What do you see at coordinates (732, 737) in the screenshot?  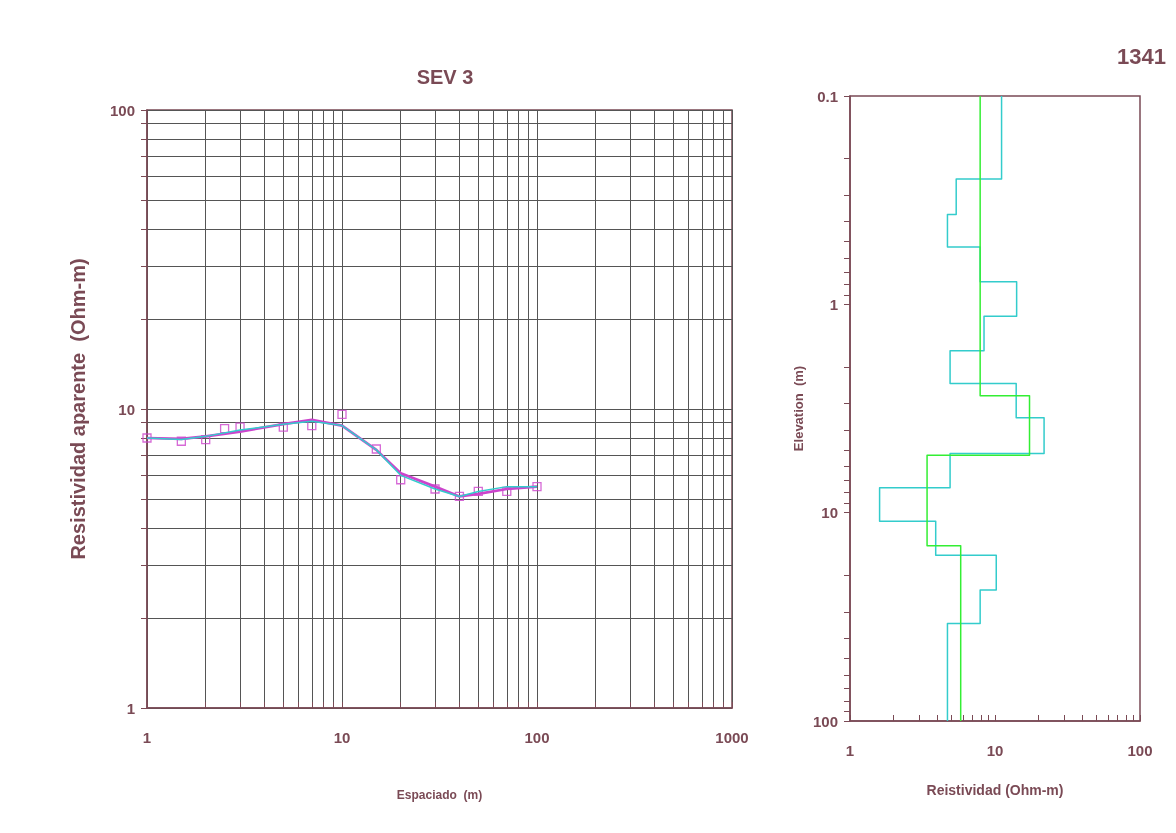 I see `x-tick-label: 1000` at bounding box center [732, 737].